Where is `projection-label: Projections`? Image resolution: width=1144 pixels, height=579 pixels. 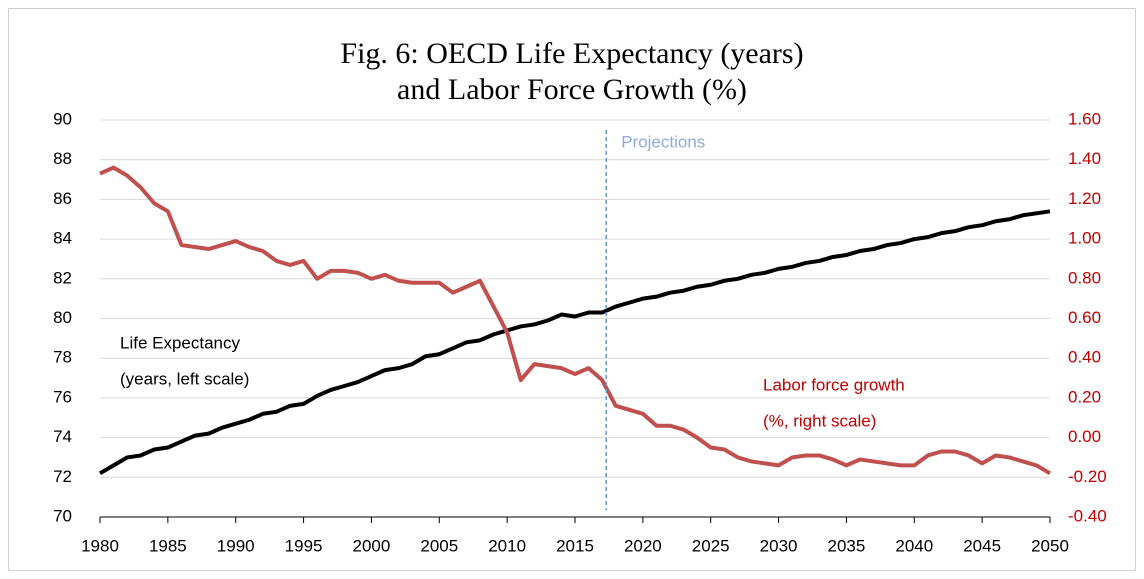 projection-label: Projections is located at coordinates (663, 141).